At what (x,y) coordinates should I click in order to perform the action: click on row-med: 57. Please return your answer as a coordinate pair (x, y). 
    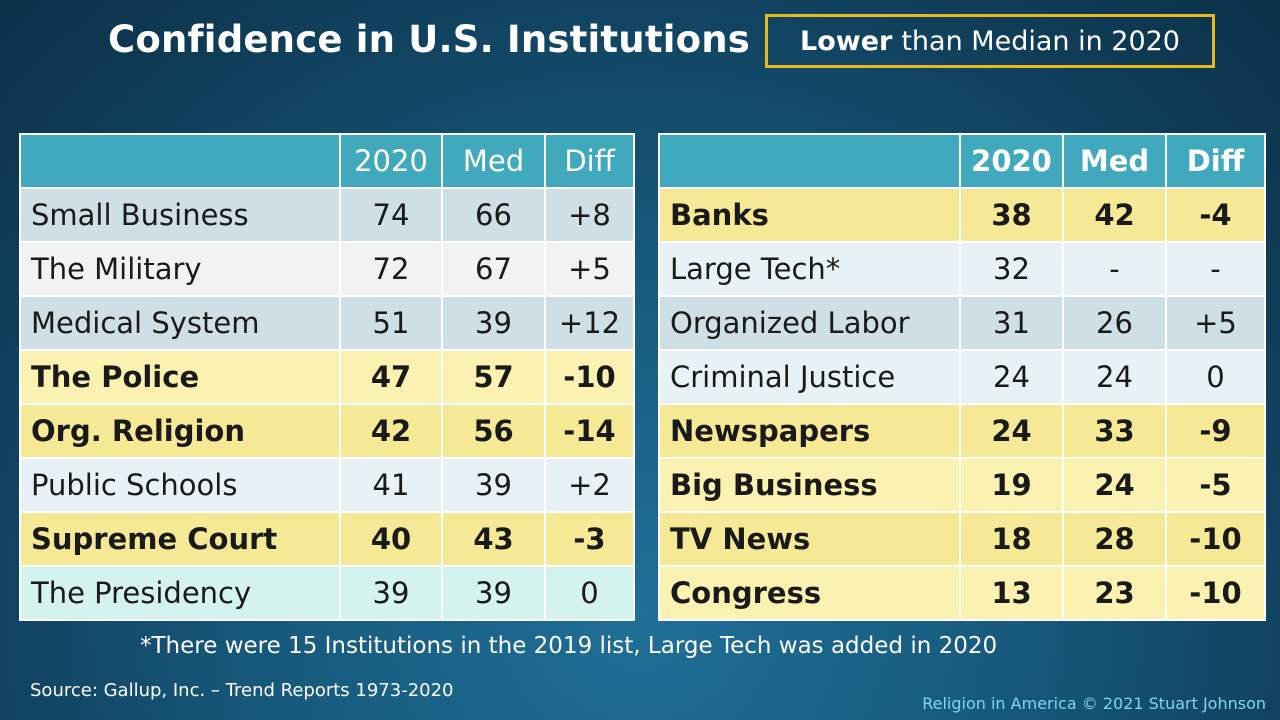
    Looking at the image, I should click on (493, 377).